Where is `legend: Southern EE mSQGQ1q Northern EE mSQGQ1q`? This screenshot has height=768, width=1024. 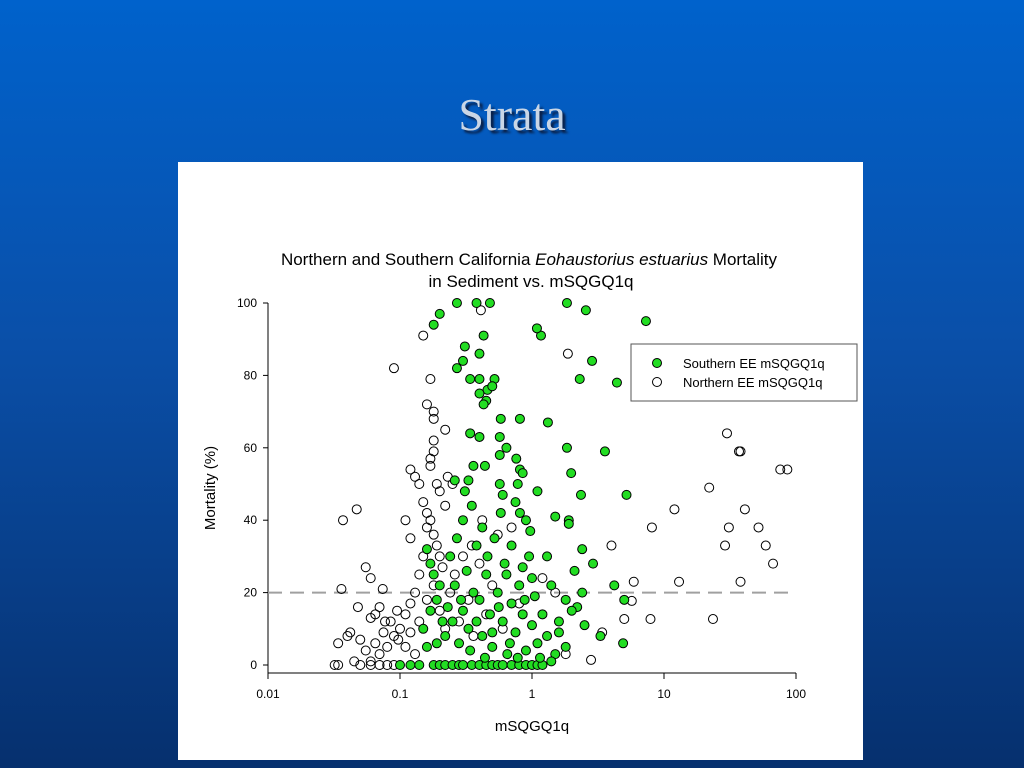
legend: Southern EE mSQGQ1q Northern EE mSQGQ1q is located at coordinates (744, 372).